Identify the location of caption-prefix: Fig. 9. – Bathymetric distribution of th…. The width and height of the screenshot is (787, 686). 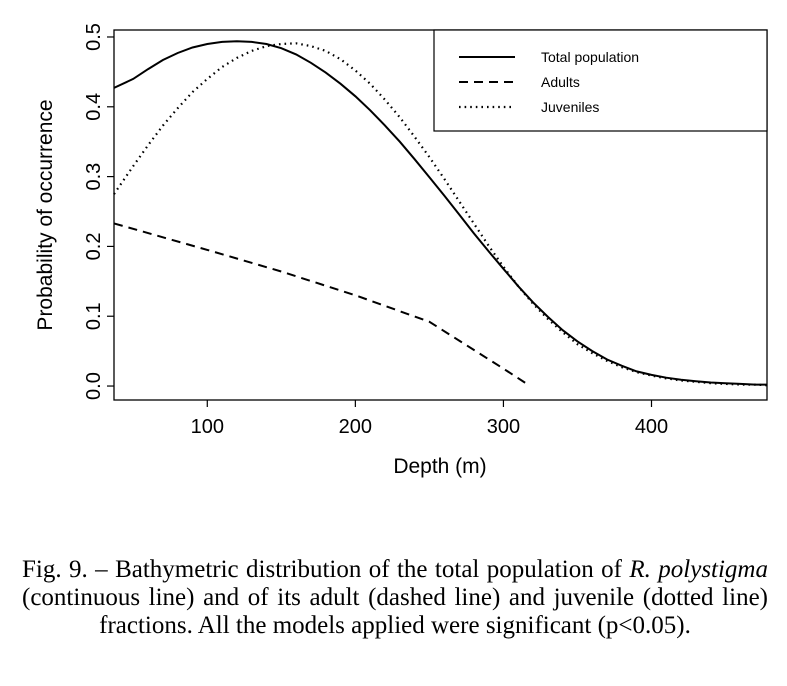
(326, 569).